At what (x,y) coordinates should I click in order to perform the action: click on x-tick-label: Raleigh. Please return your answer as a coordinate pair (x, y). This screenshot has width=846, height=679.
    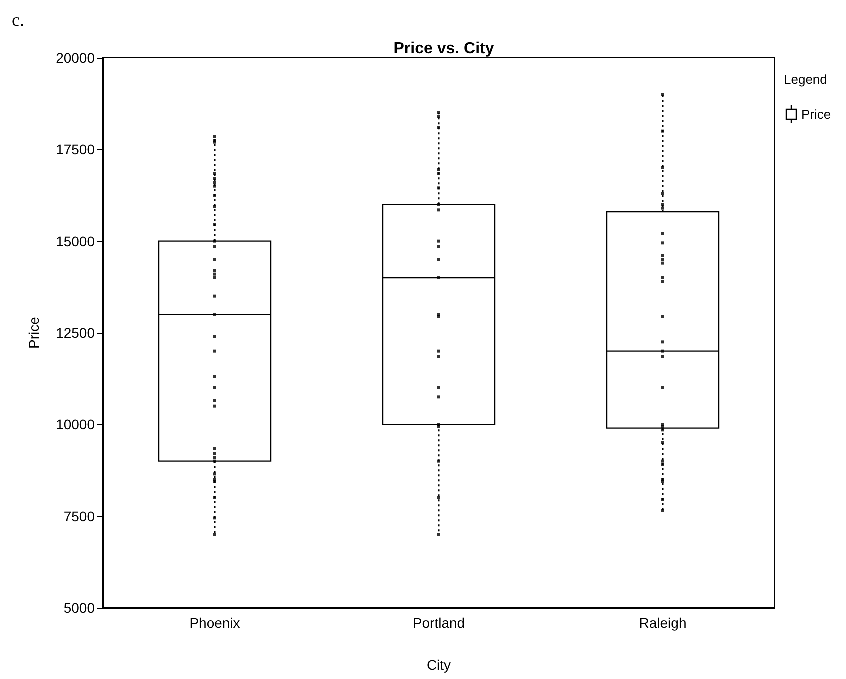
    Looking at the image, I should click on (663, 623).